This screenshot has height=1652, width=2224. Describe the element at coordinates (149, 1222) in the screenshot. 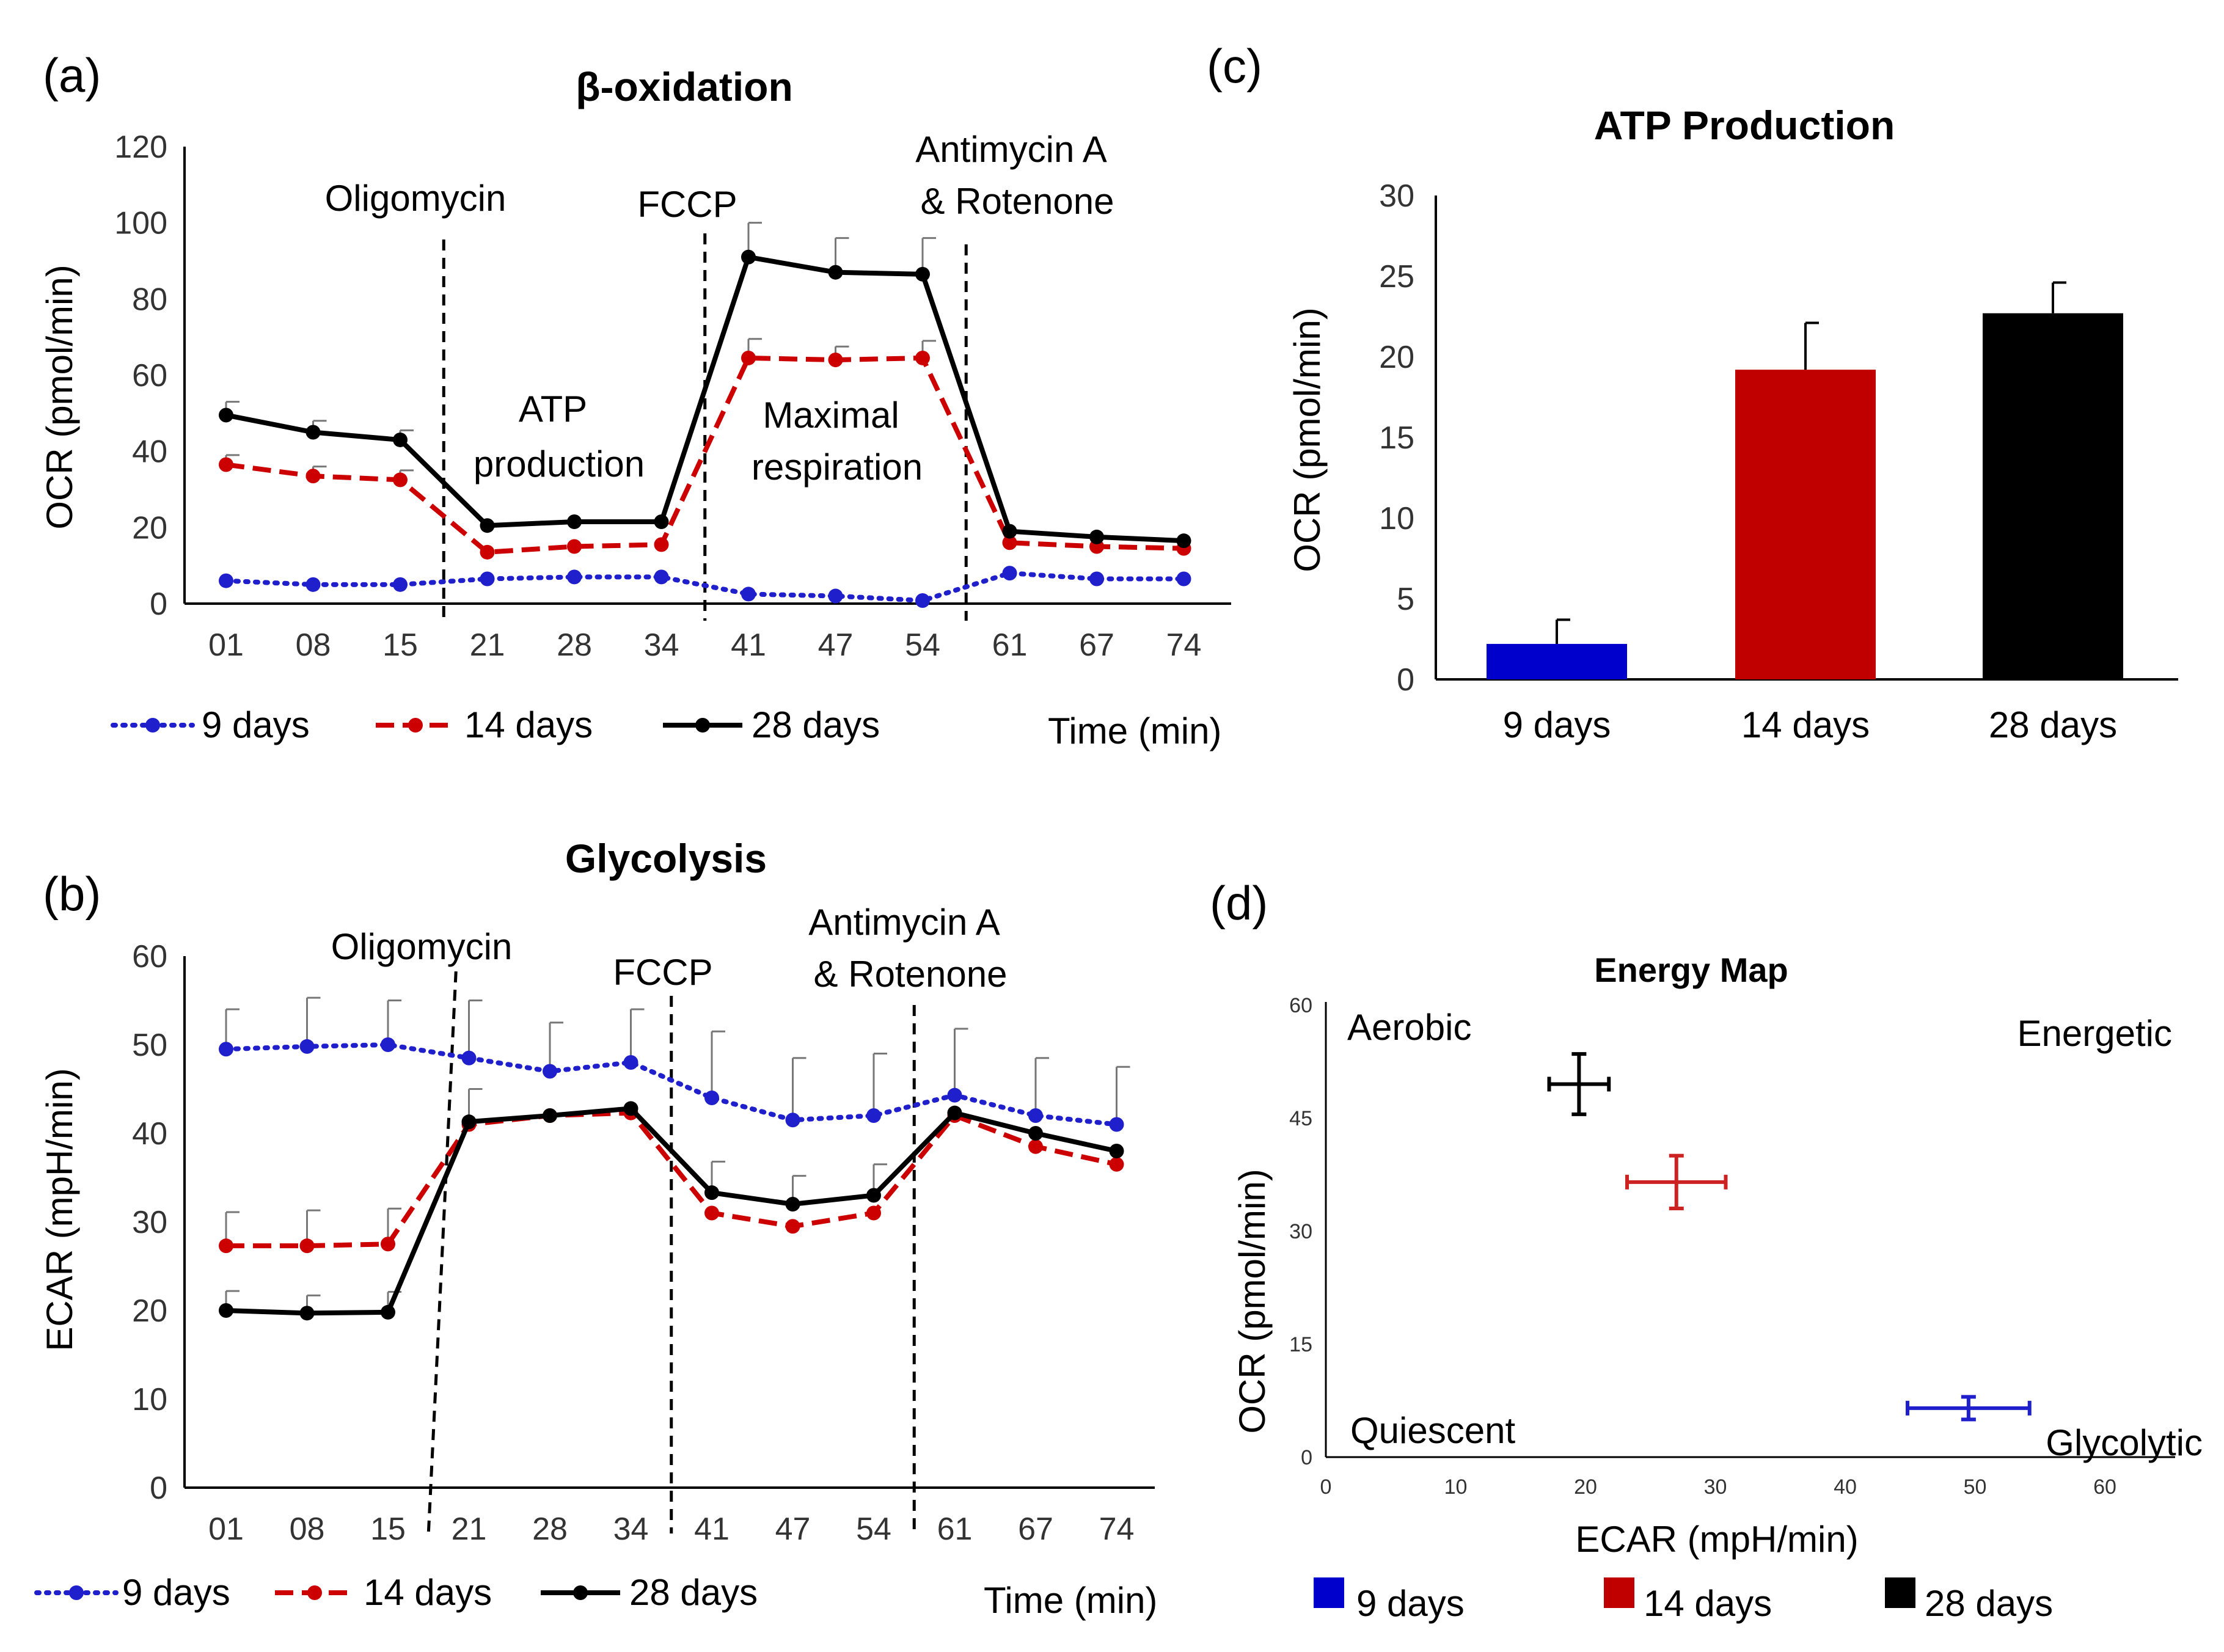

I see `chart-b-y-ticks: 0 10 20 30 40 50 60` at that location.